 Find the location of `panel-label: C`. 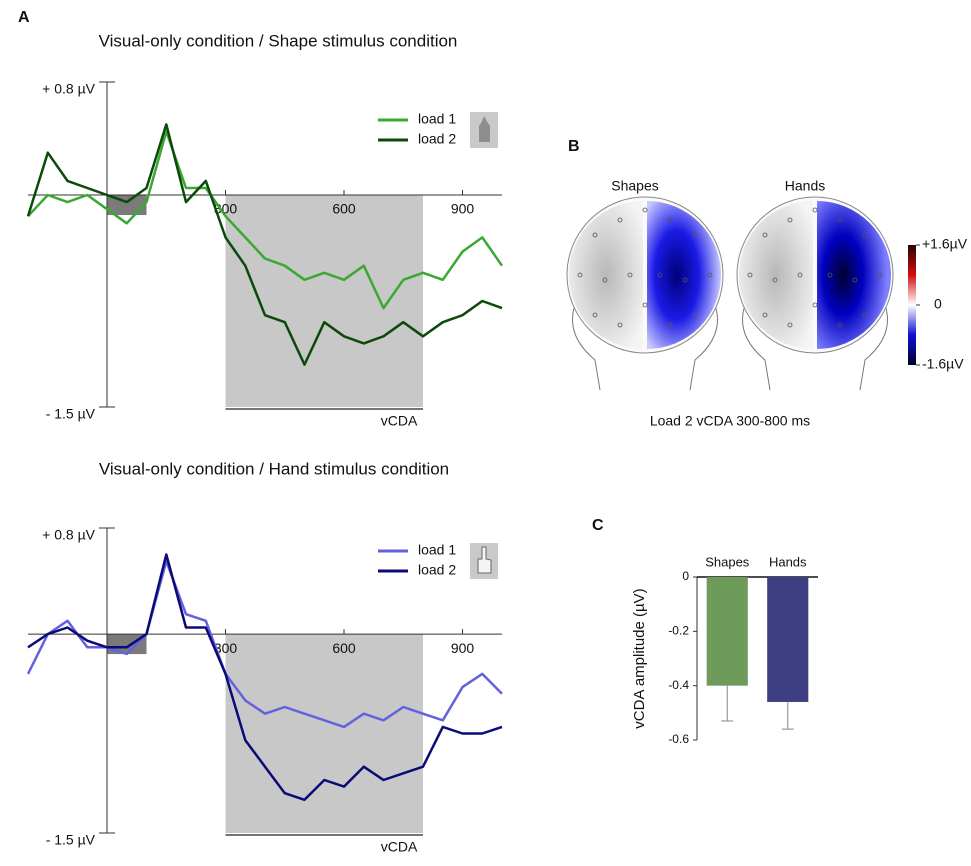

panel-label: C is located at coordinates (598, 525).